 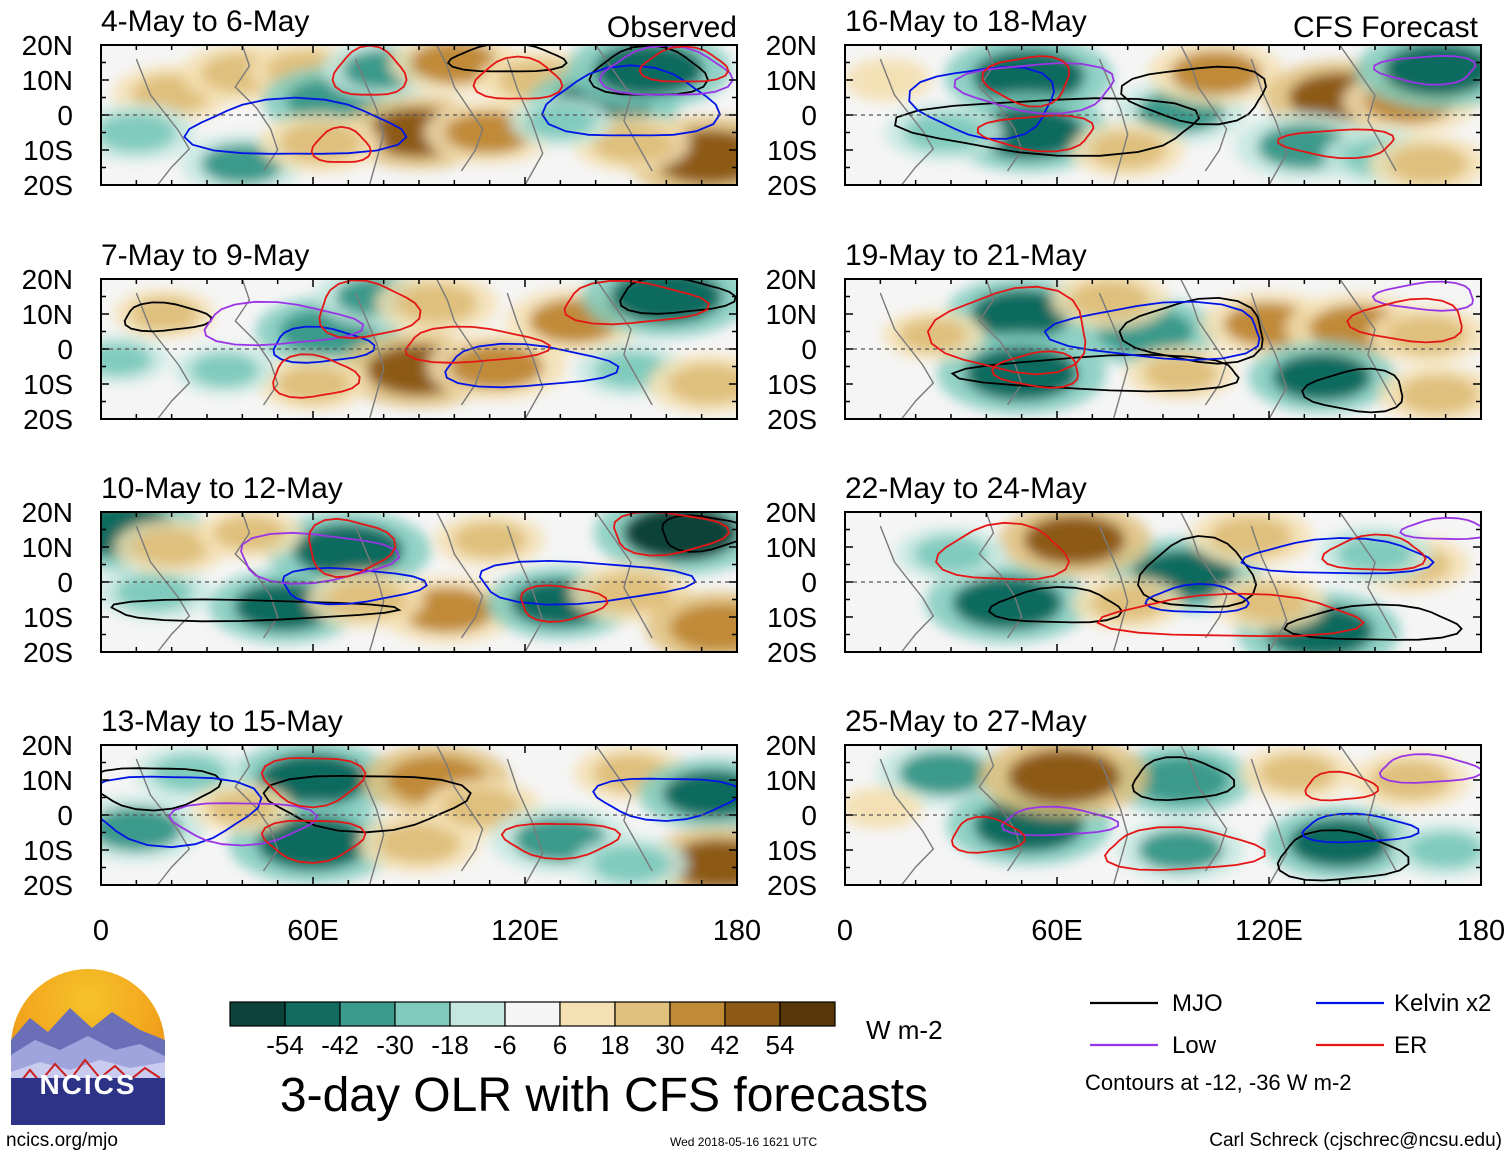 I want to click on panel-title: 10-May to 12-May, so click(x=222, y=488).